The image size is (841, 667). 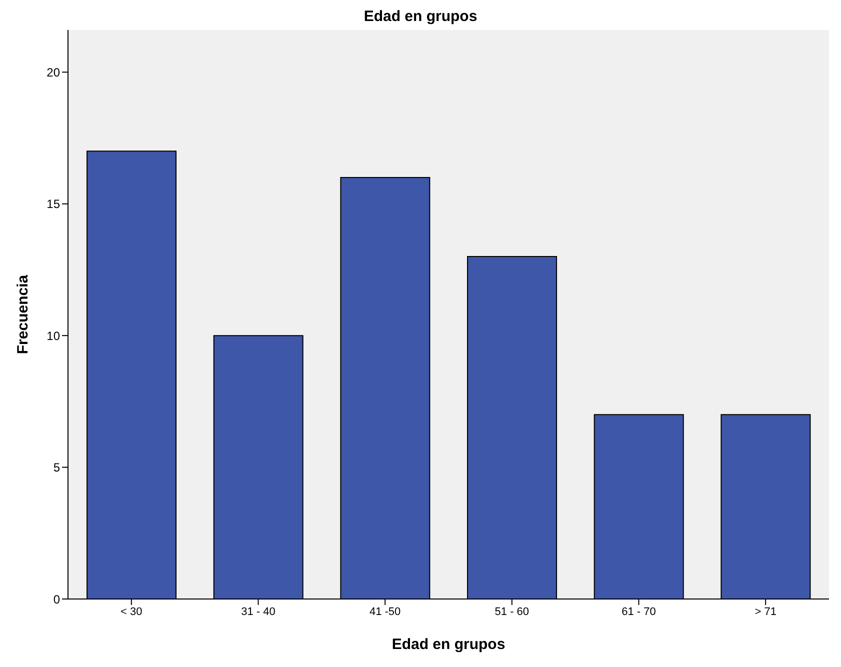 I want to click on x-axis-title: Edad en grupos, so click(x=449, y=644).